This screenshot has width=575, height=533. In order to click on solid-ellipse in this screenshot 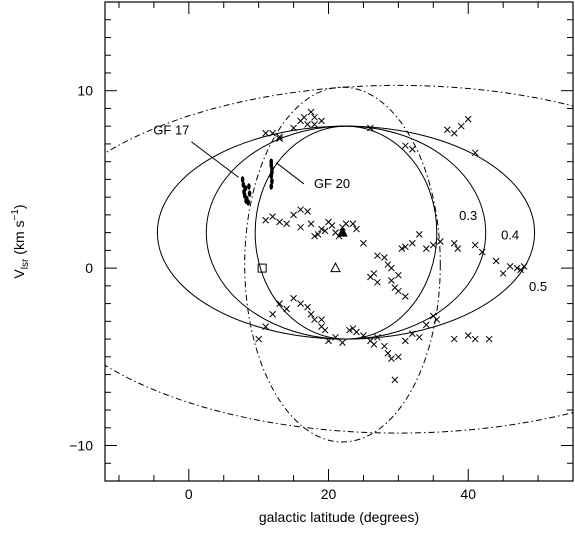, I will do `click(346, 232)`.